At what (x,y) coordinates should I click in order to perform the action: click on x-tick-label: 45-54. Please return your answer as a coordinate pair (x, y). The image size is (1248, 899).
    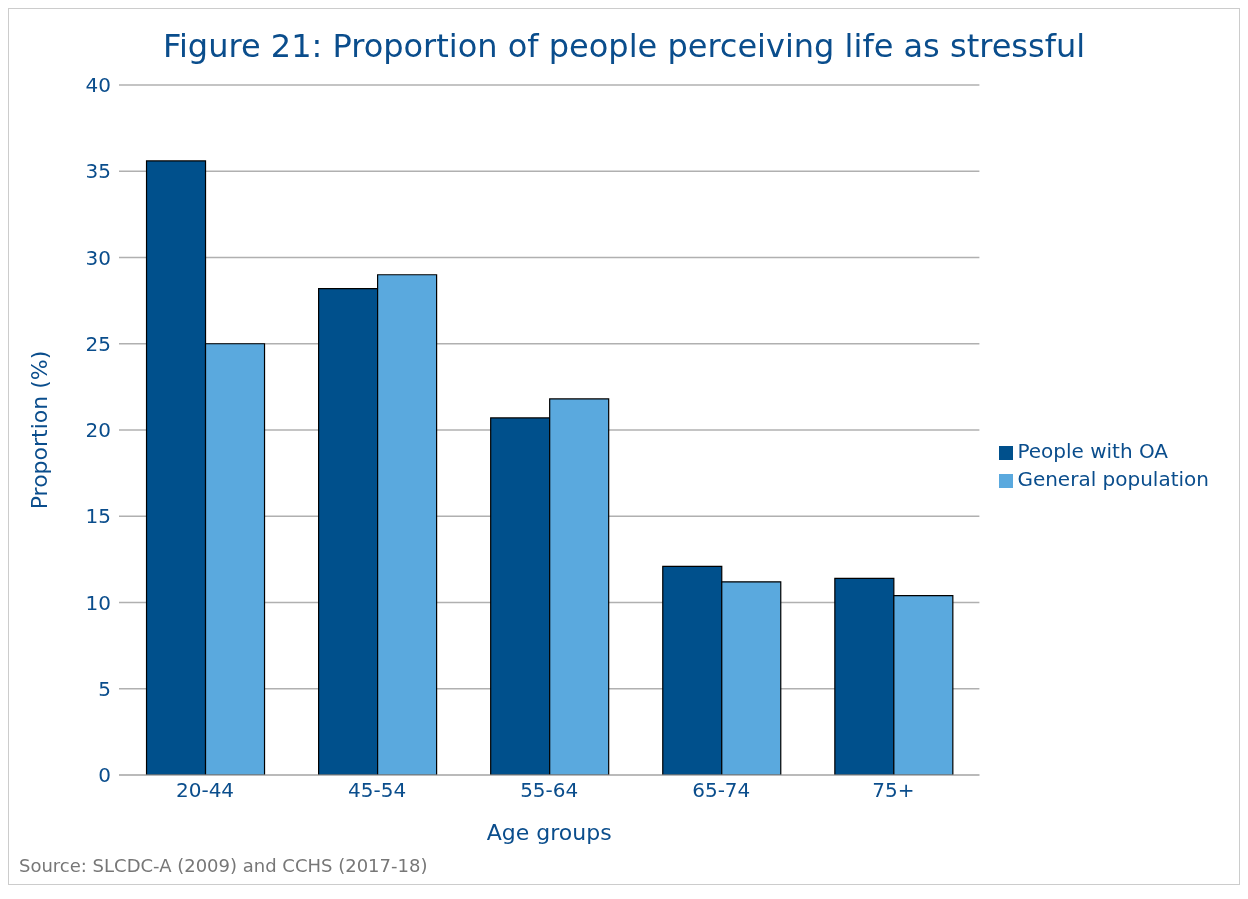
    Looking at the image, I should click on (377, 790).